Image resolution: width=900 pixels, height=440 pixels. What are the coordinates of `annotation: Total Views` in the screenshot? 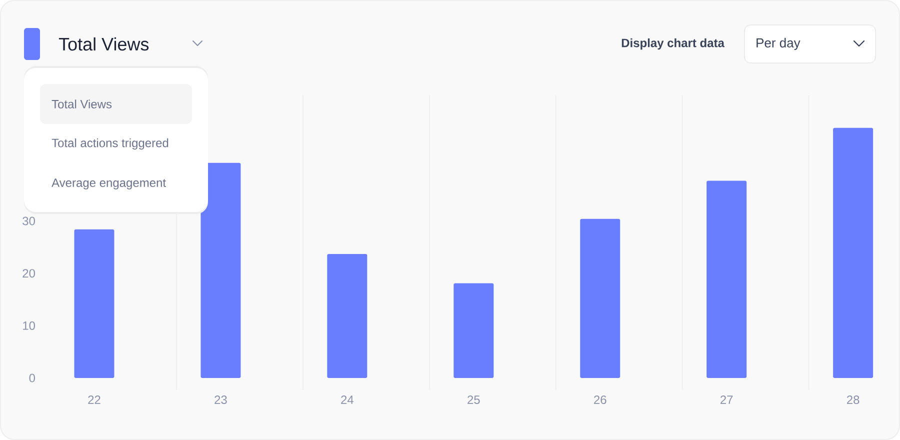 It's located at (82, 104).